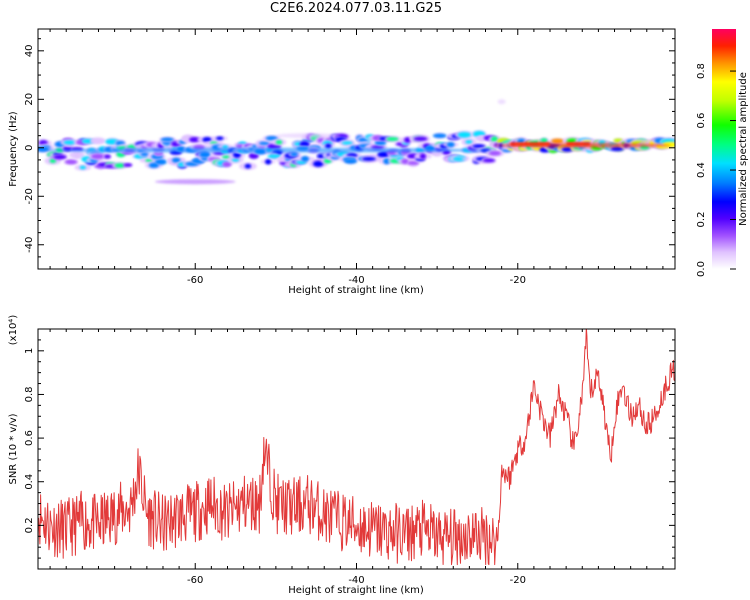 This screenshot has height=600, width=750. Describe the element at coordinates (13, 330) in the screenshot. I see `snr-y-multiplier: (x10⁴)` at that location.